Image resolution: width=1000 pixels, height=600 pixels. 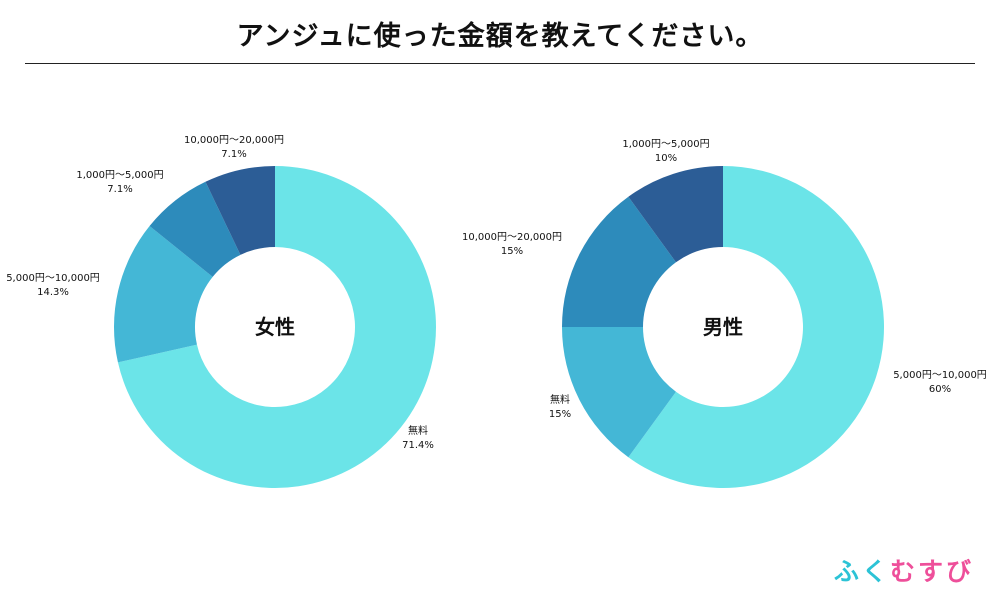 What do you see at coordinates (875, 571) in the screenshot?
I see `brand-char: く` at bounding box center [875, 571].